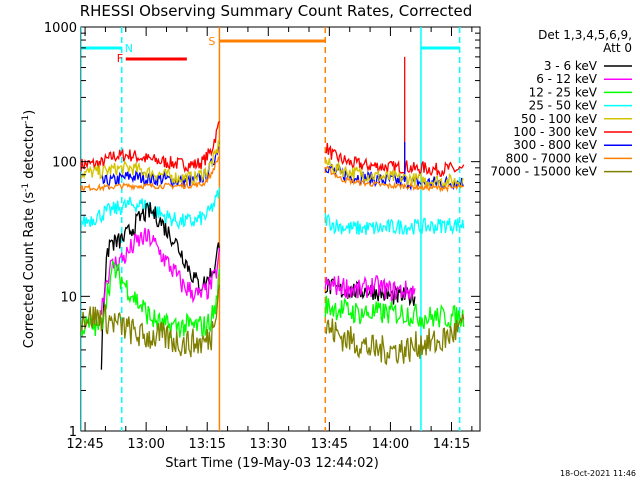 This screenshot has height=480, width=640. Describe the element at coordinates (68, 297) in the screenshot. I see `y-tick-label: 10` at that location.